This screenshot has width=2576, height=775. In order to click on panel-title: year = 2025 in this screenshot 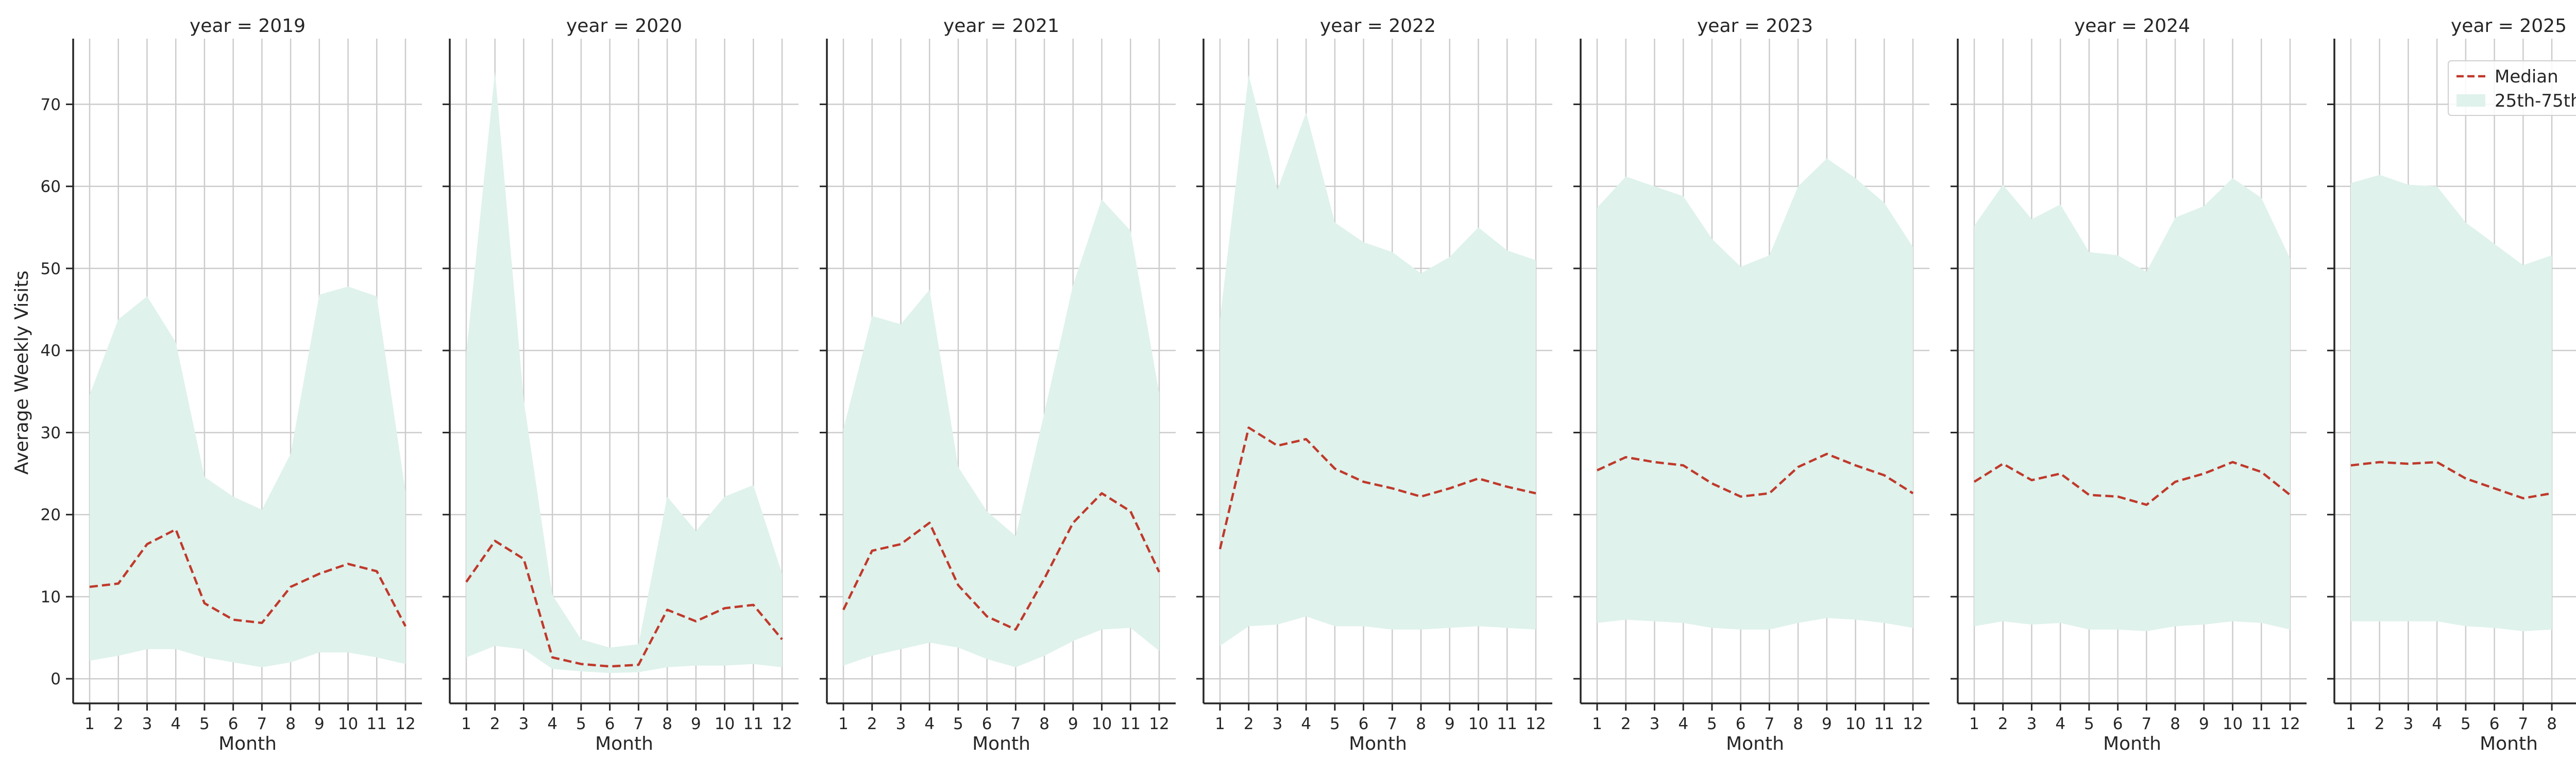, I will do `click(2509, 26)`.